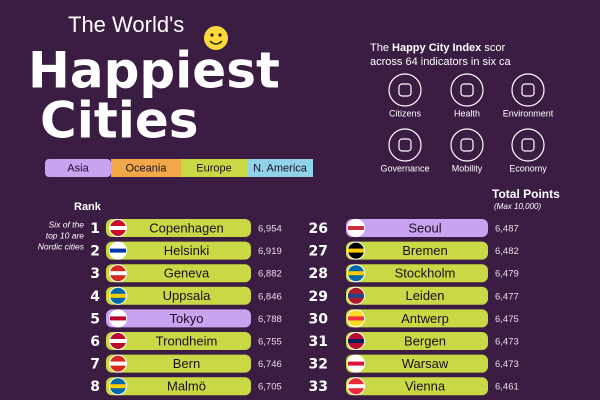 The height and width of the screenshot is (400, 600). I want to click on points: 6,954, so click(270, 229).